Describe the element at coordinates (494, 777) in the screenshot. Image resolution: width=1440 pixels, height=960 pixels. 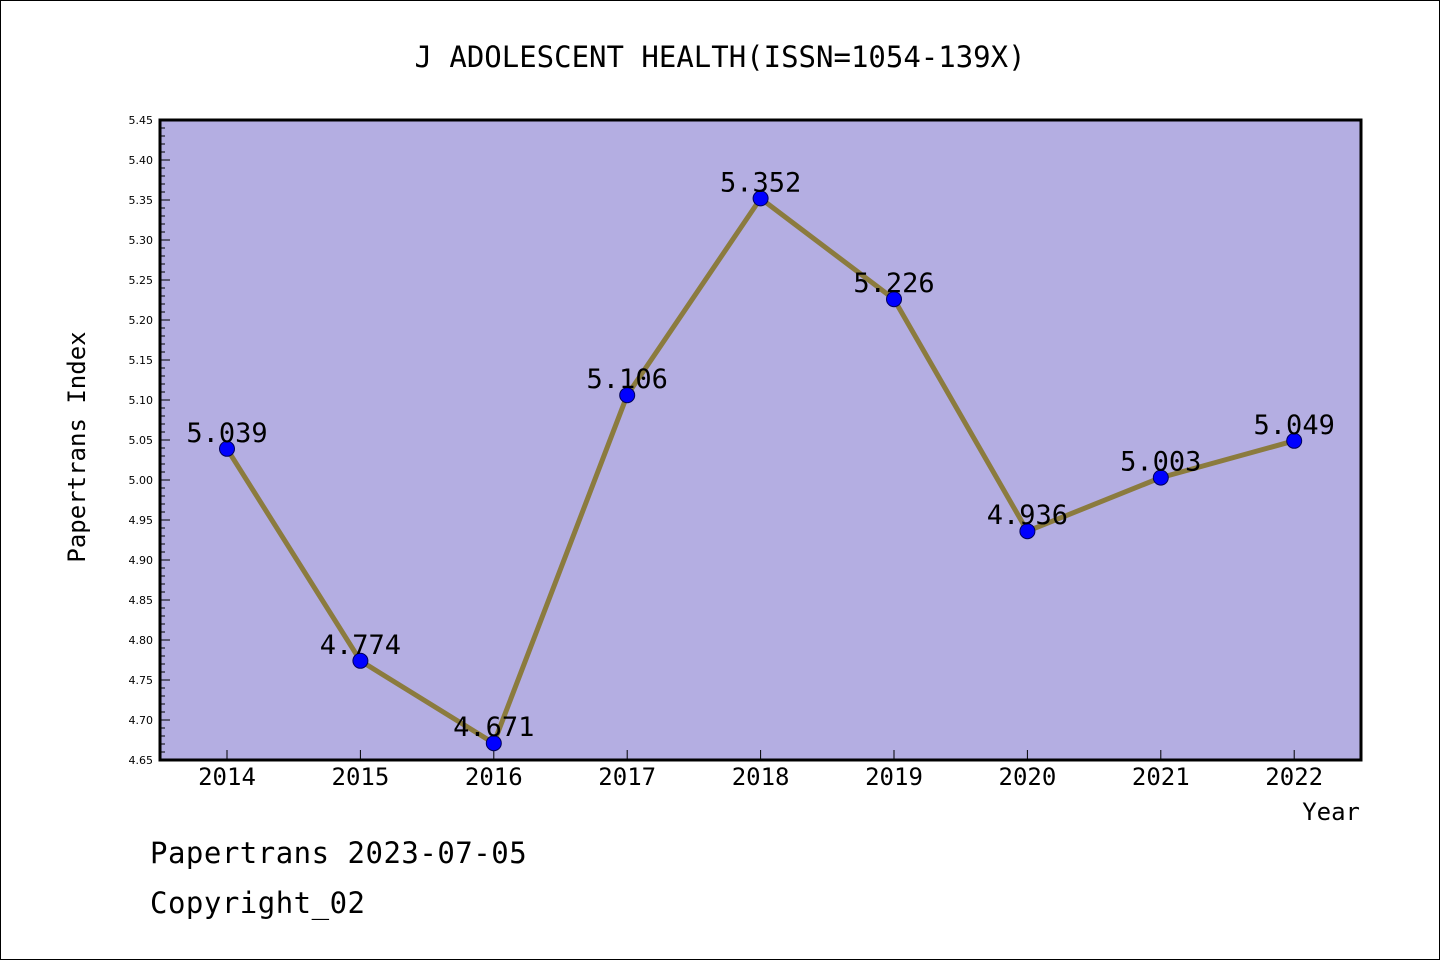
I see `x-tick-label: 2016` at that location.